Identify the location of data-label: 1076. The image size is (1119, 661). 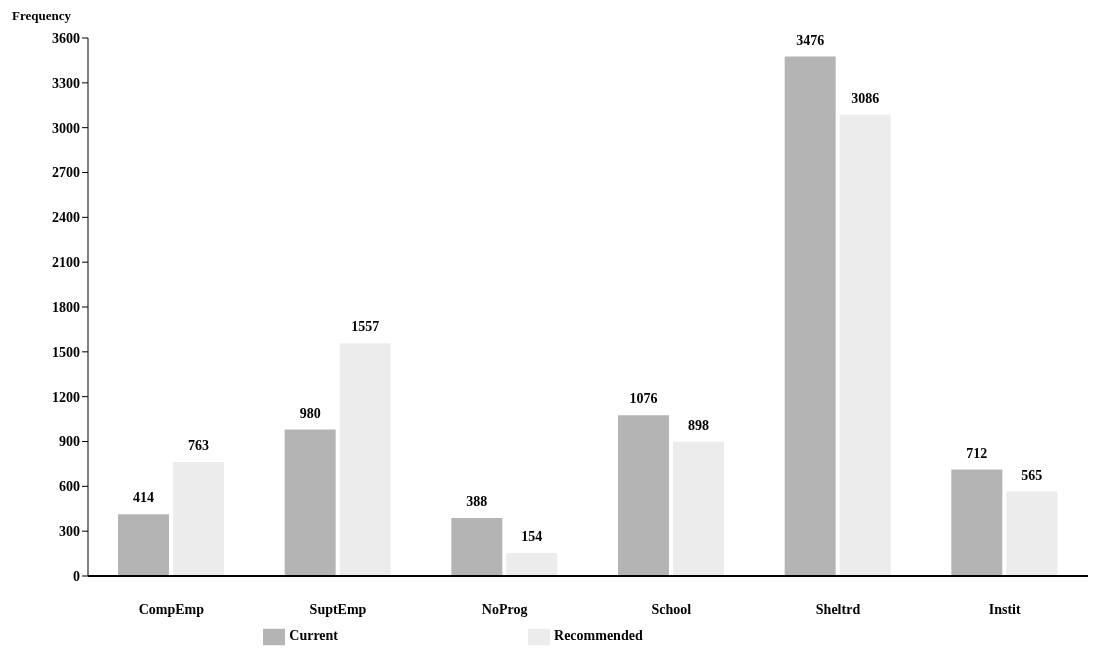
(643, 399).